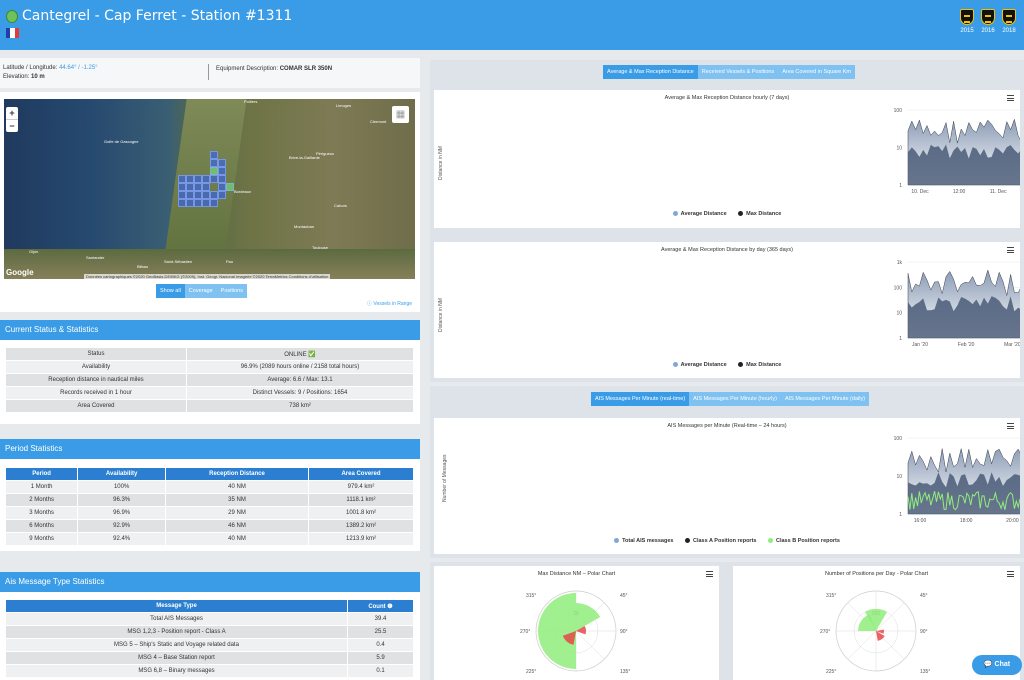  What do you see at coordinates (41, 539) in the screenshot?
I see `table-cell: 9 Months` at bounding box center [41, 539].